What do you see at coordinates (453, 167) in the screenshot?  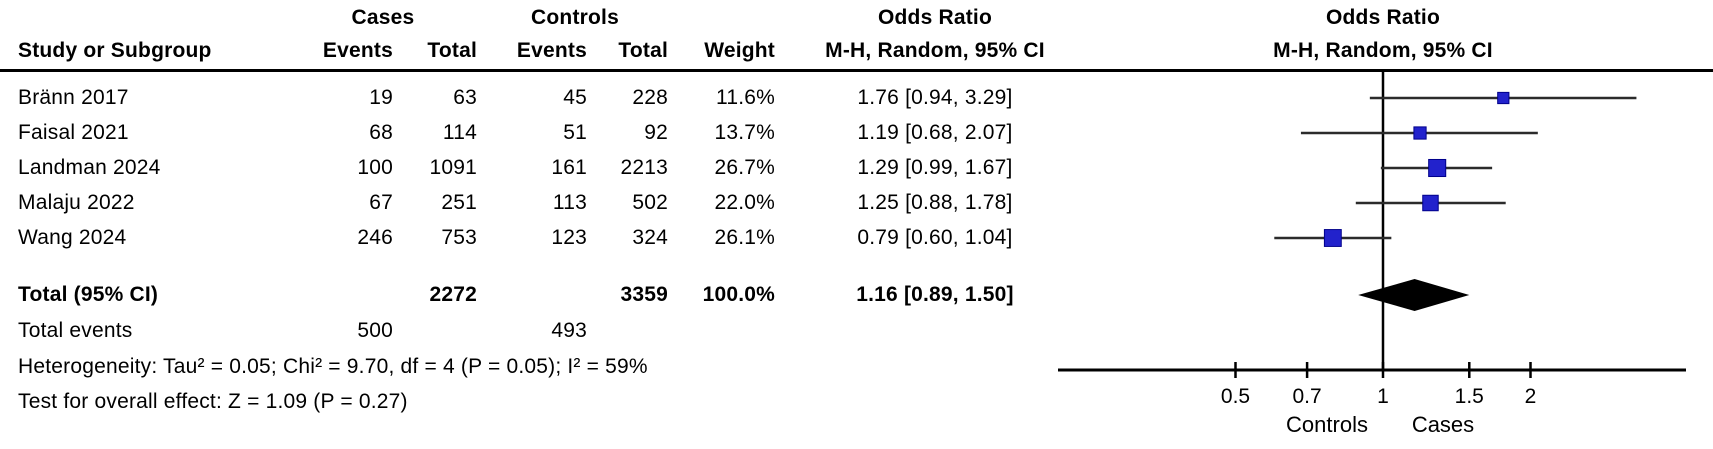 I see `cases-total: 1091` at bounding box center [453, 167].